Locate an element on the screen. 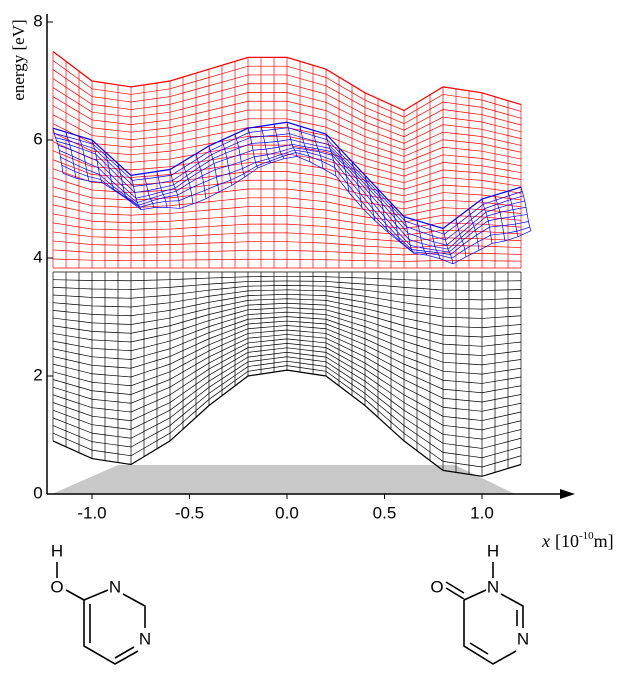 The image size is (635, 675). x-axis-var: x is located at coordinates (545, 541).